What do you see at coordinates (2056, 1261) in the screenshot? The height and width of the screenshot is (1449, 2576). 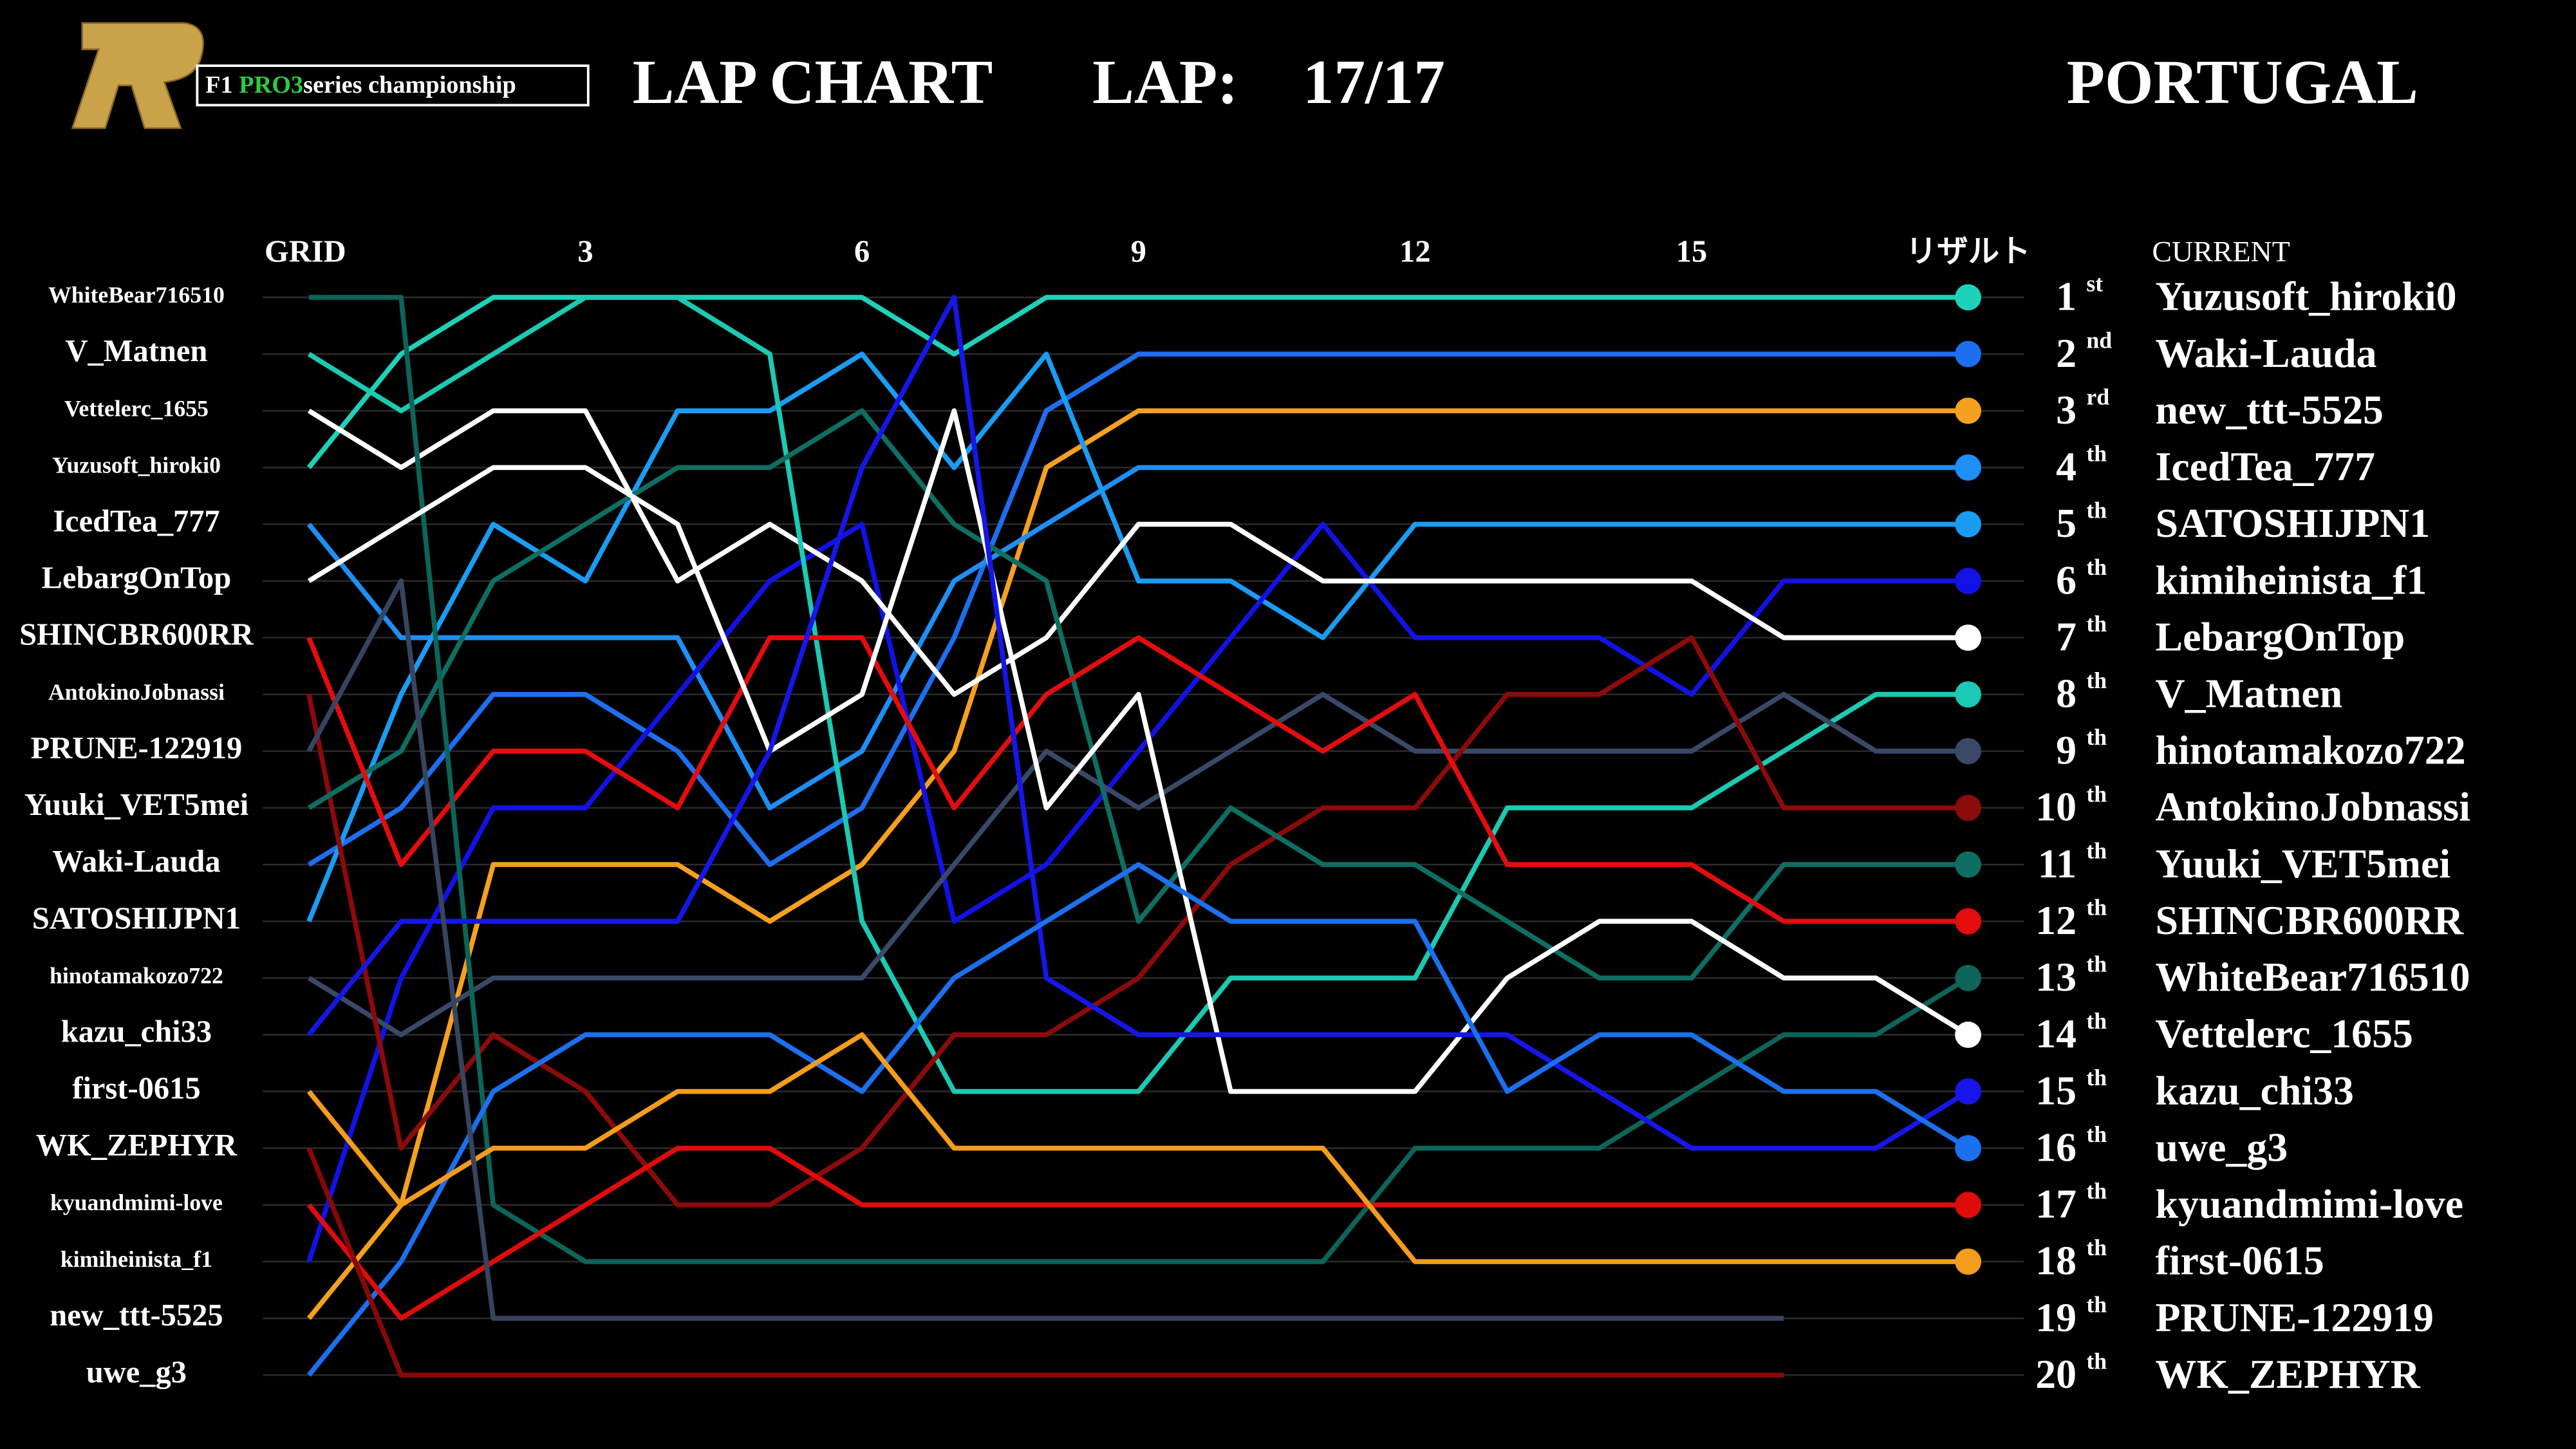 I see `rank-number: 18` at bounding box center [2056, 1261].